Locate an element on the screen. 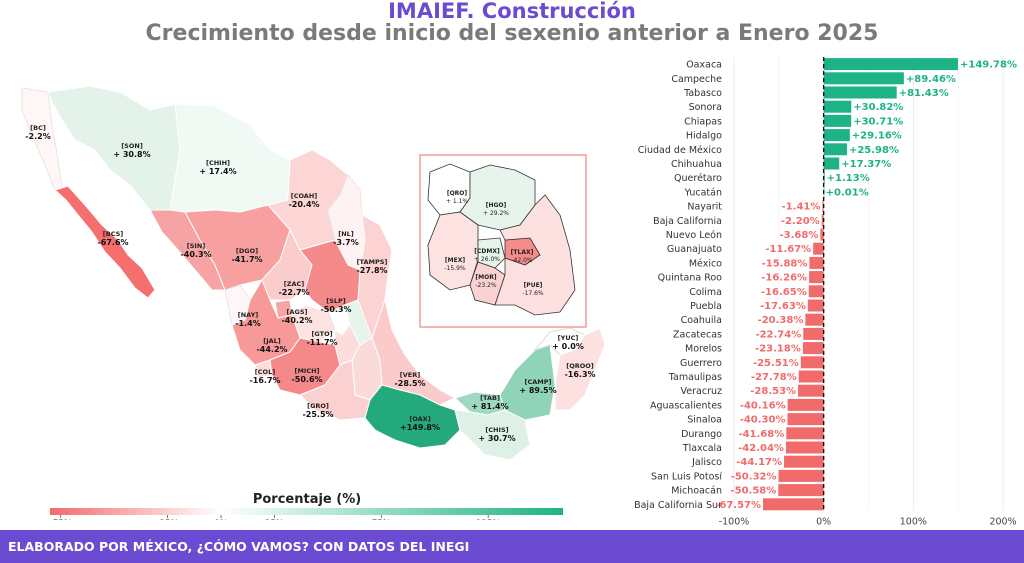 This screenshot has height=563, width=1024. bar-category-label: Aguascalientes is located at coordinates (686, 405).